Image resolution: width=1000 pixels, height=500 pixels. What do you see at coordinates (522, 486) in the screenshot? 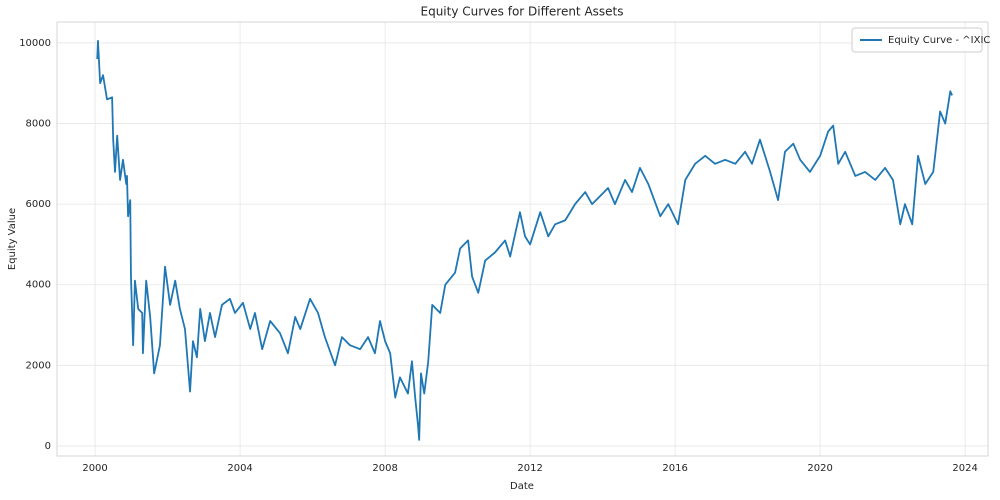
I see `x-axis-label: Date` at bounding box center [522, 486].